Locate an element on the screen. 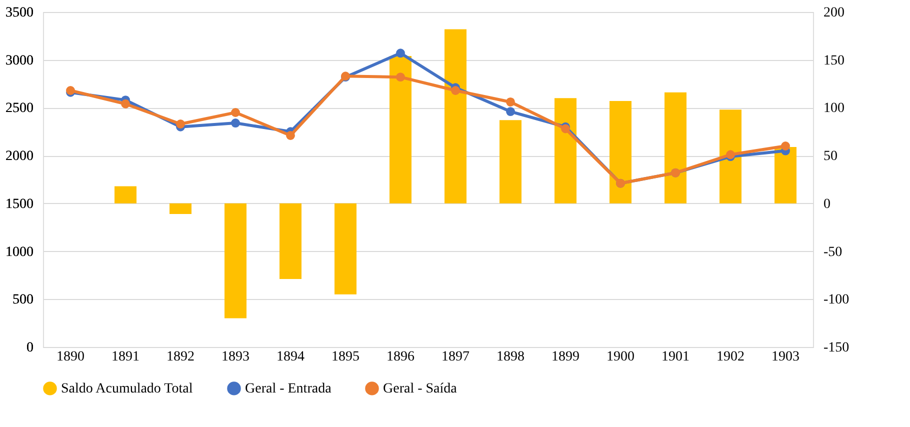 This screenshot has height=427, width=910. x-tick-label: 1891 is located at coordinates (126, 357).